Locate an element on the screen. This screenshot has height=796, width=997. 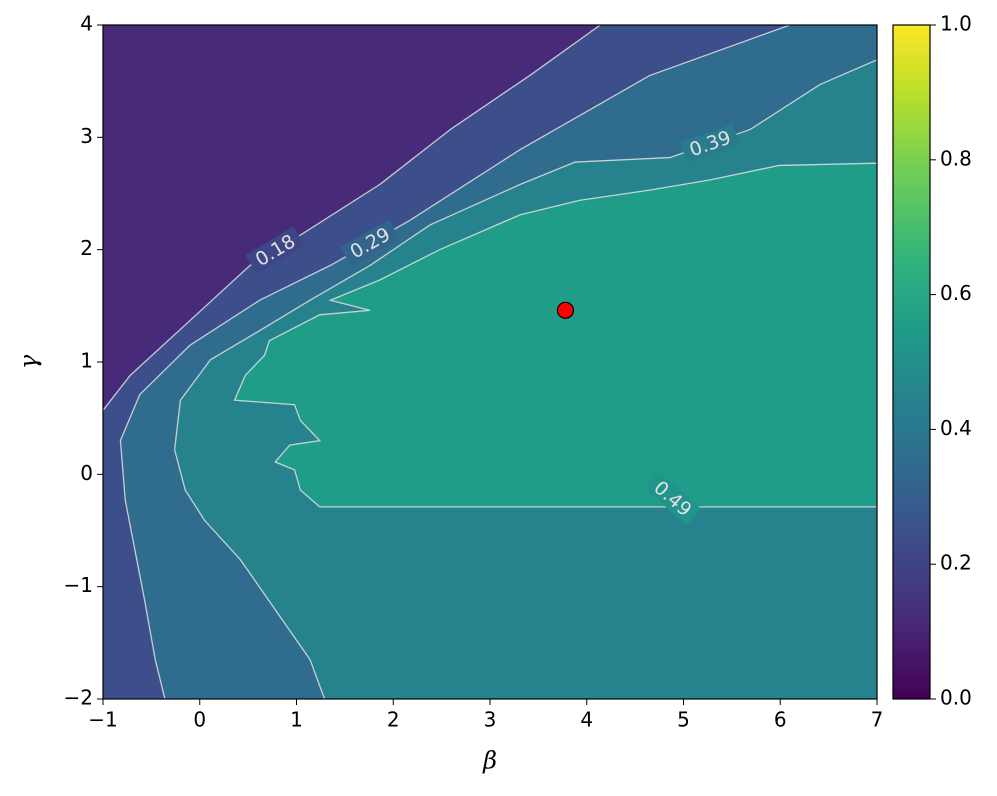
marker is located at coordinates (565, 310).